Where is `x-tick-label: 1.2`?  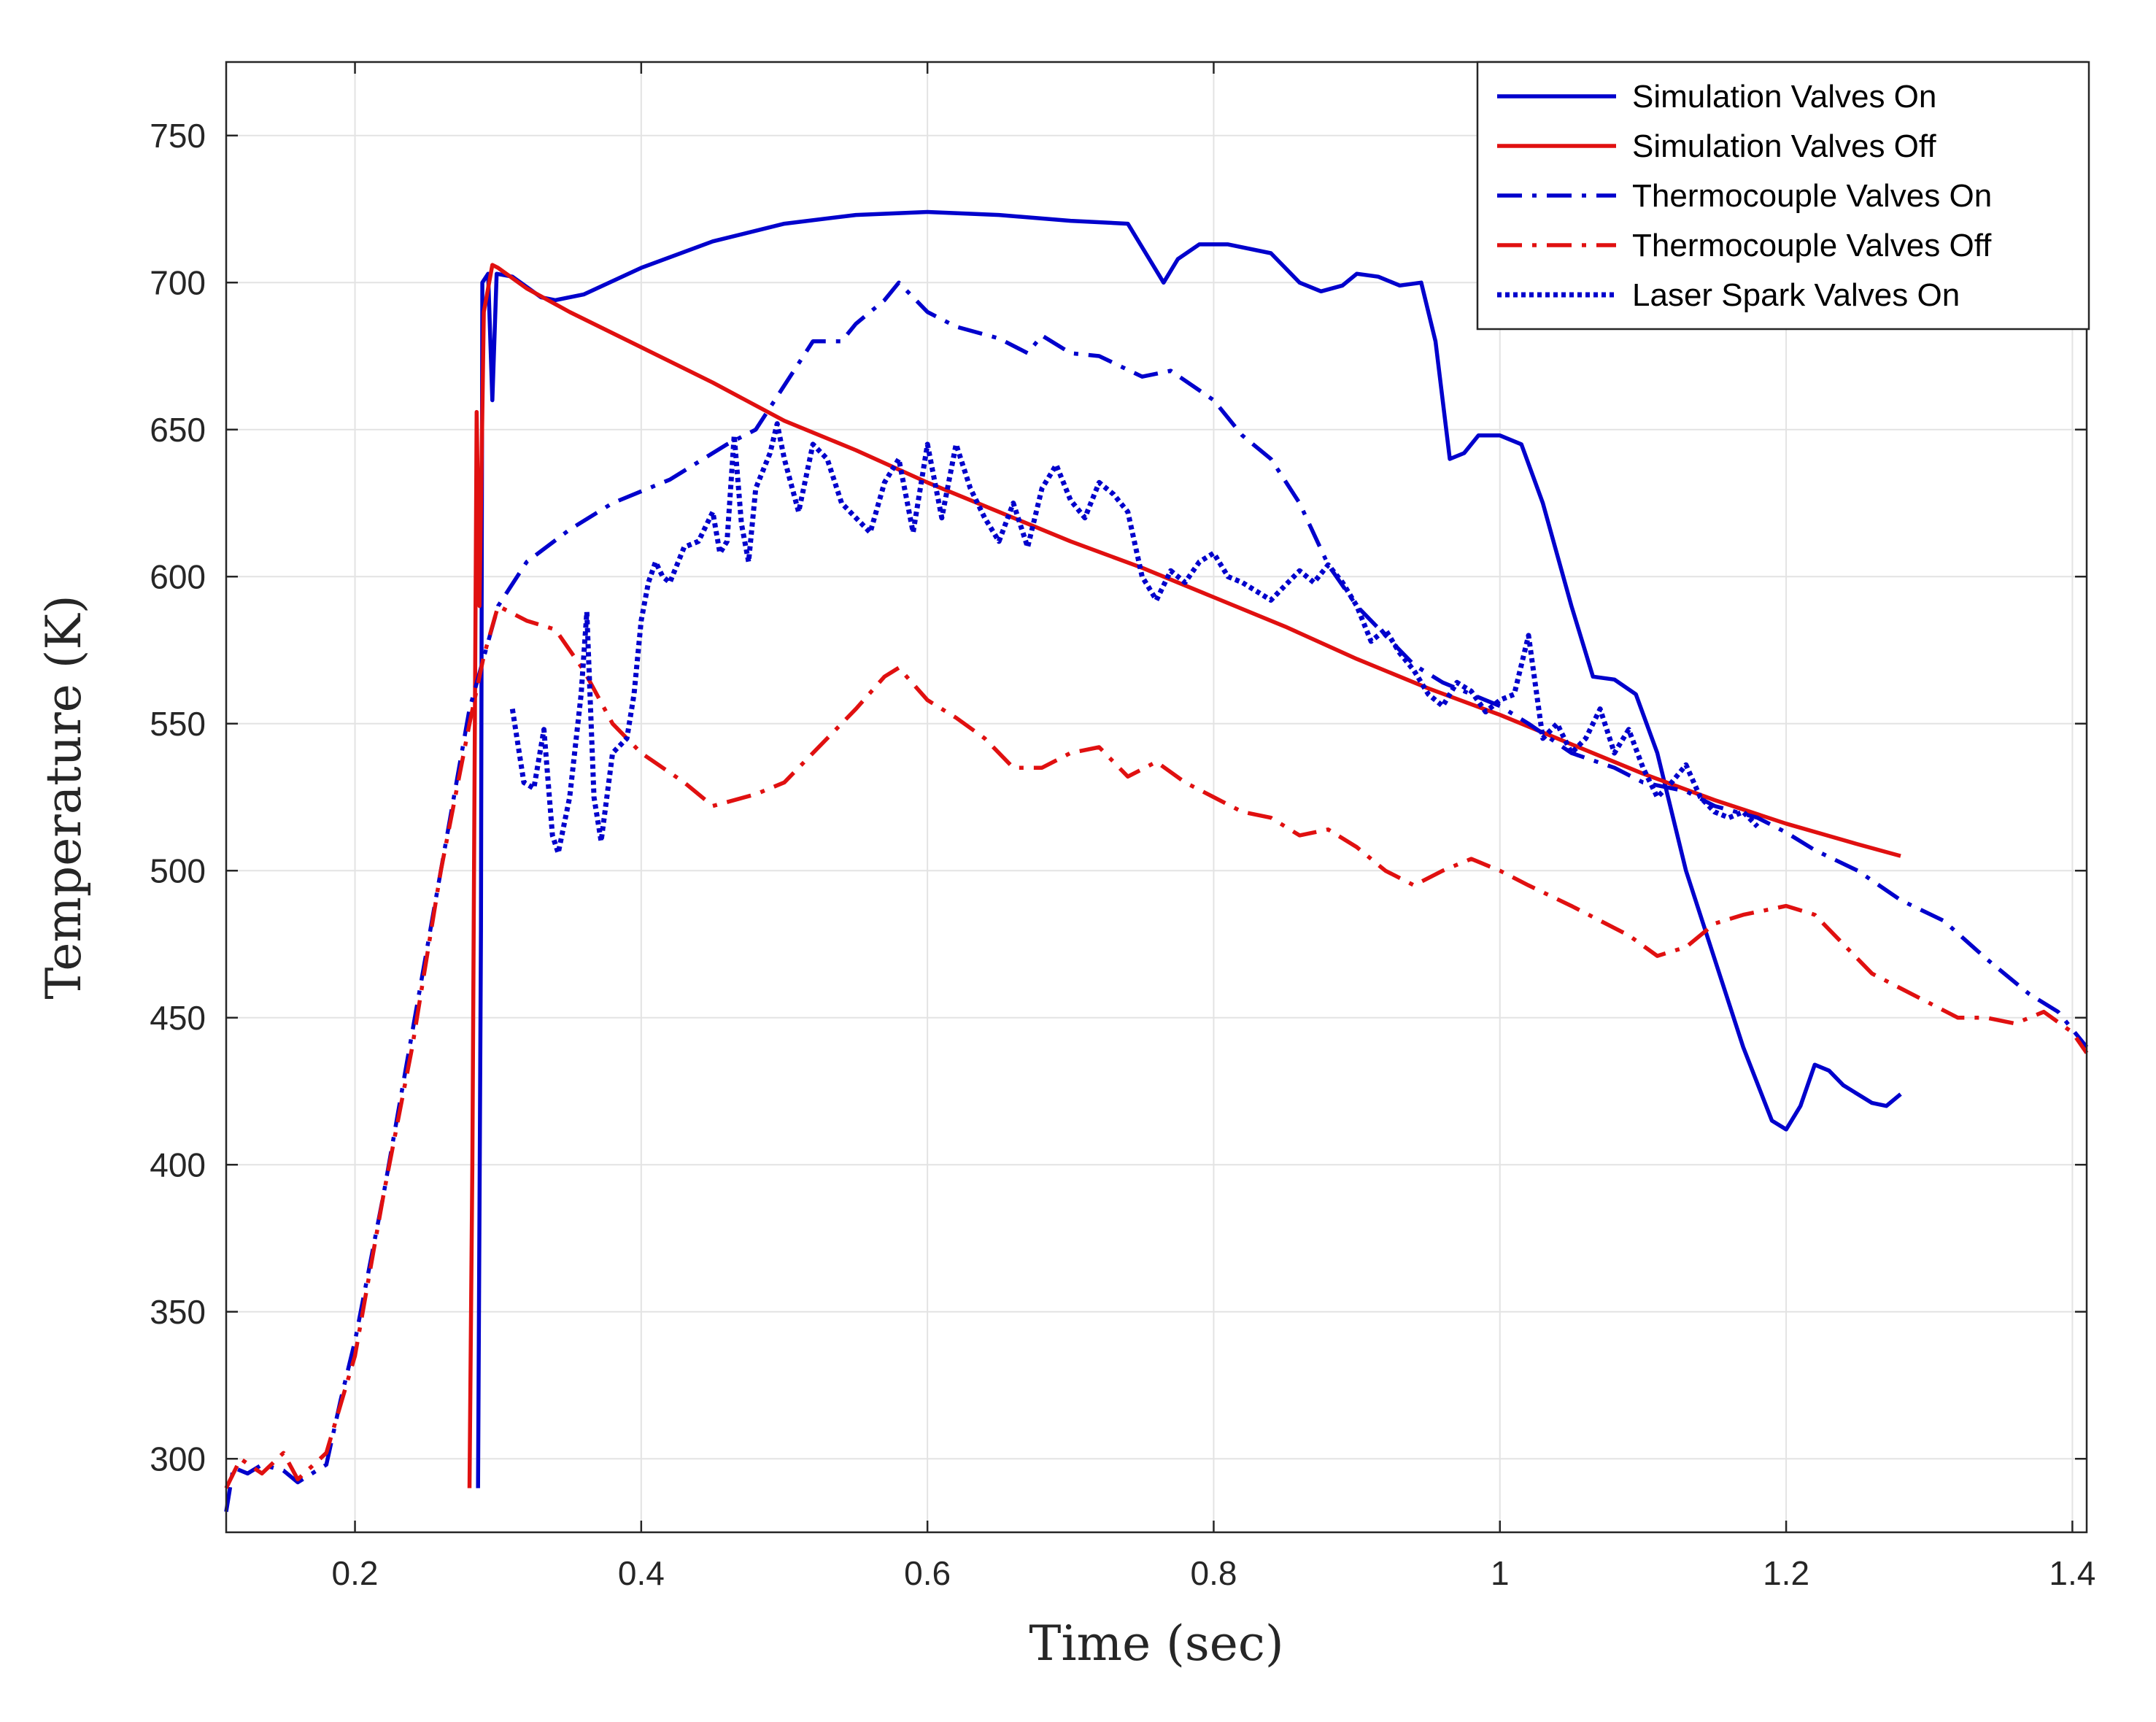
x-tick-label: 1.2 is located at coordinates (1786, 1573).